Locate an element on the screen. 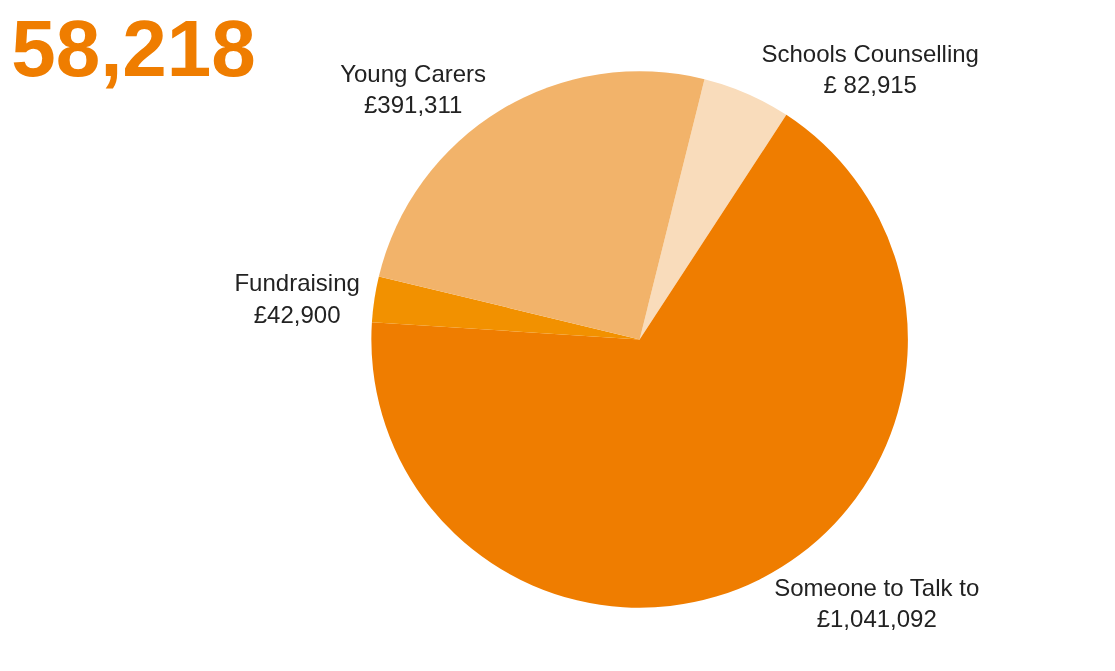 The image size is (1115, 671). pie-slice is located at coordinates (713, 209).